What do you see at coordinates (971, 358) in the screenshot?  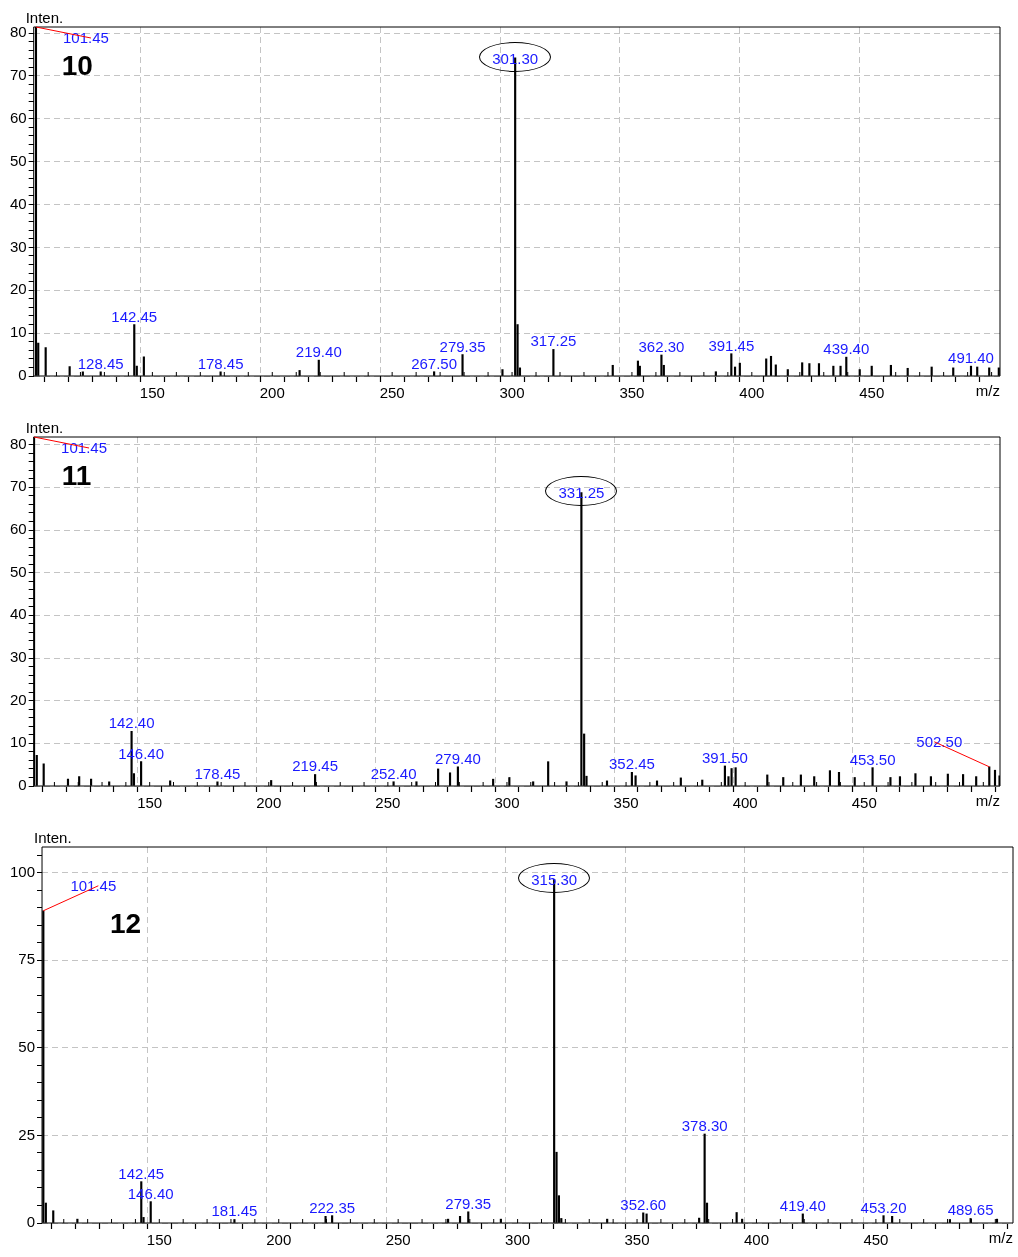 I see `annotation: 491.40` at bounding box center [971, 358].